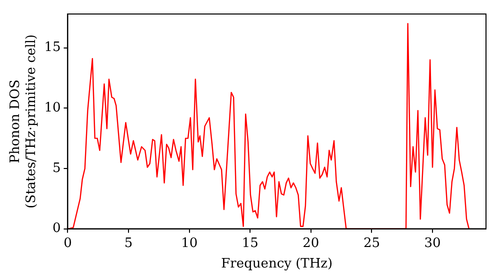  Describe the element at coordinates (277, 264) in the screenshot. I see `x-axis-title: Frequency (THz)` at that location.